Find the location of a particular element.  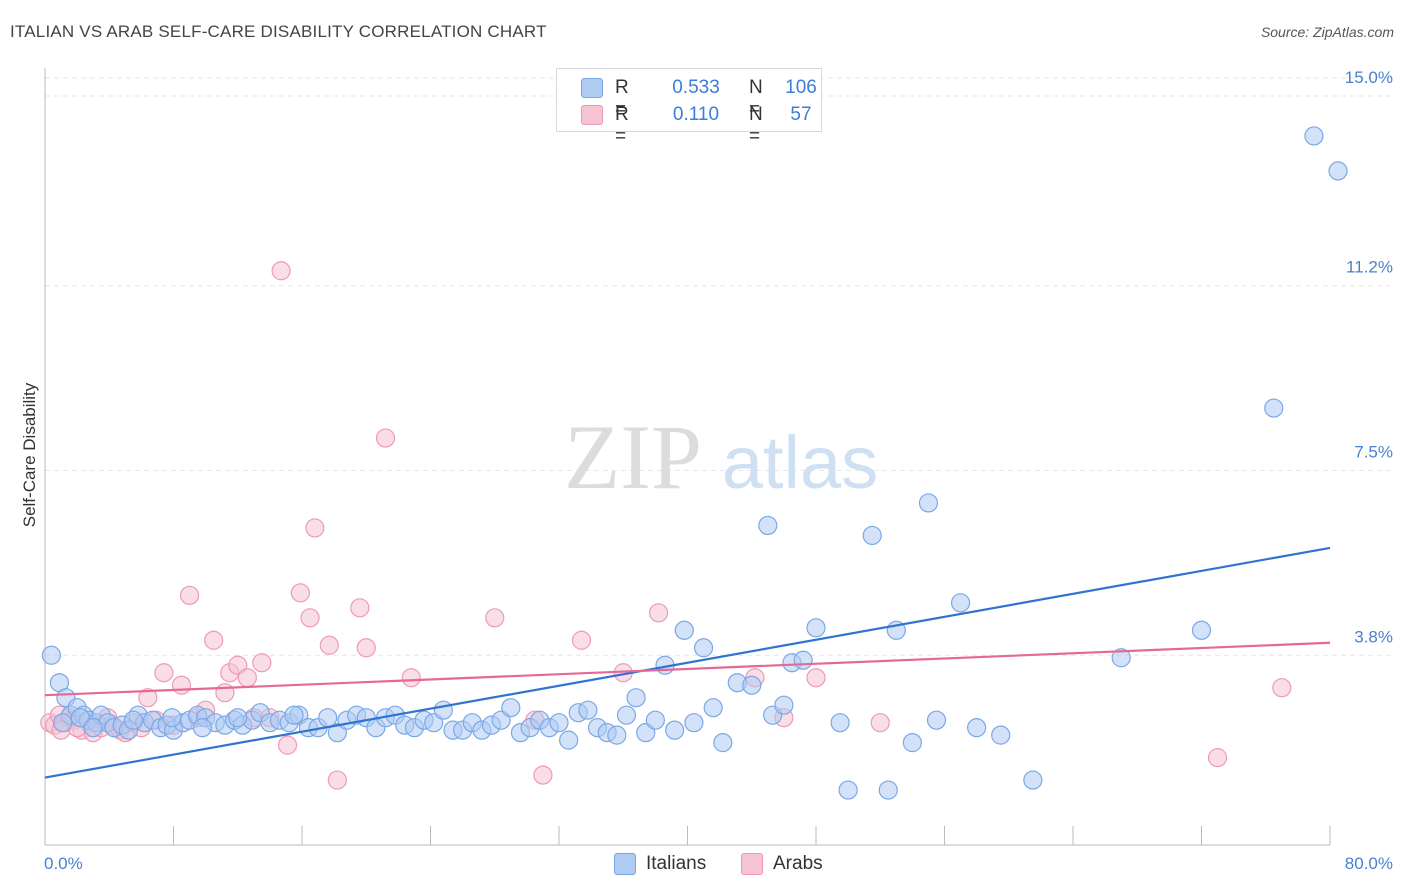

n-value: 106 is located at coordinates (801, 87).